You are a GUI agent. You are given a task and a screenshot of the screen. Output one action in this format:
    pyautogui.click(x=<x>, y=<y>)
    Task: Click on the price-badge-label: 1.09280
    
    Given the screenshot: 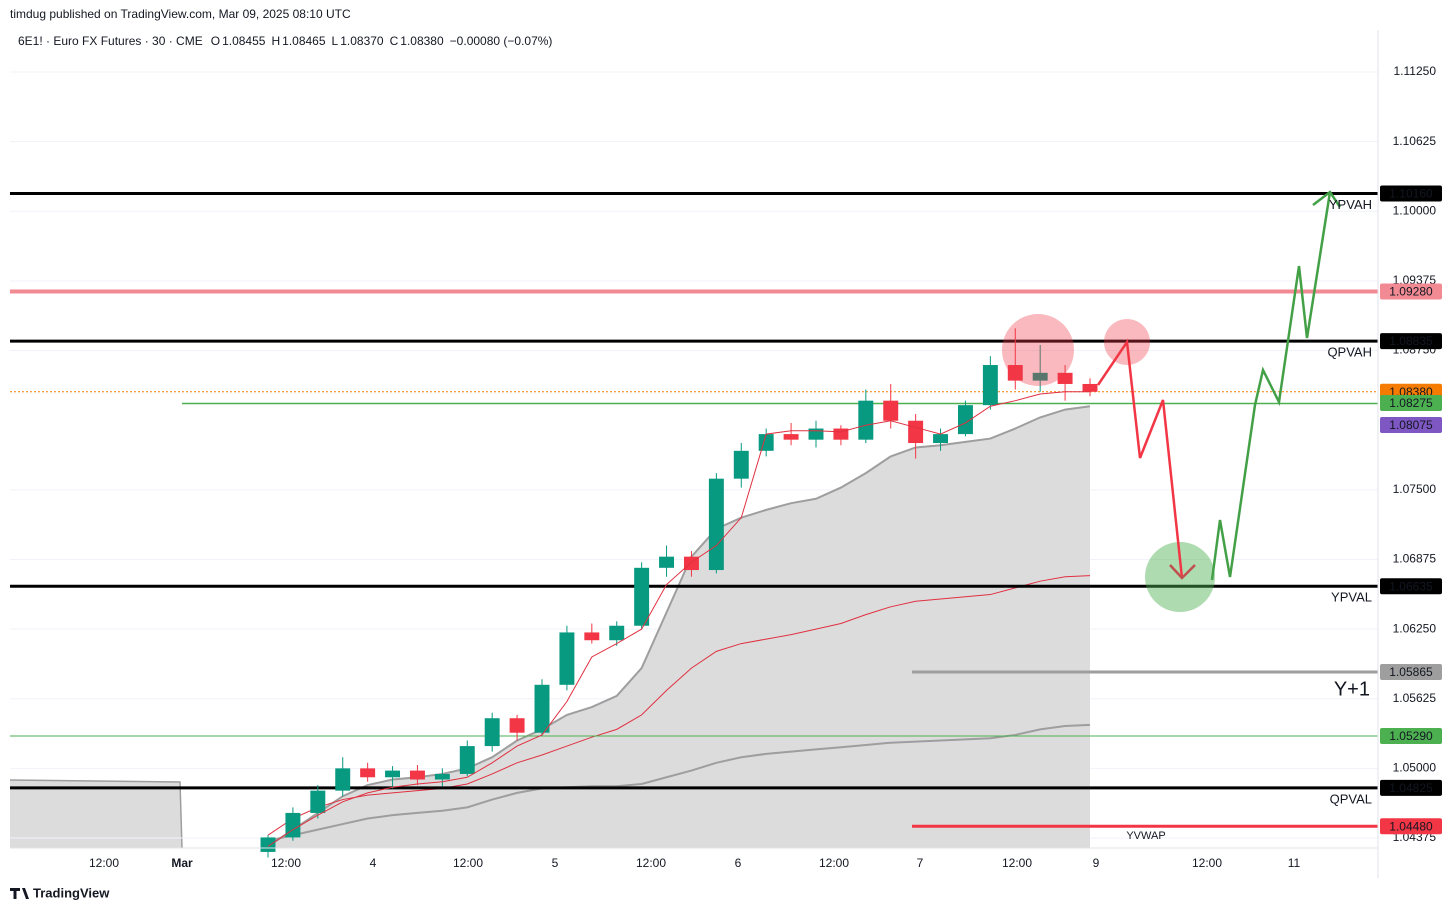 What is the action you would take?
    pyautogui.click(x=1411, y=292)
    